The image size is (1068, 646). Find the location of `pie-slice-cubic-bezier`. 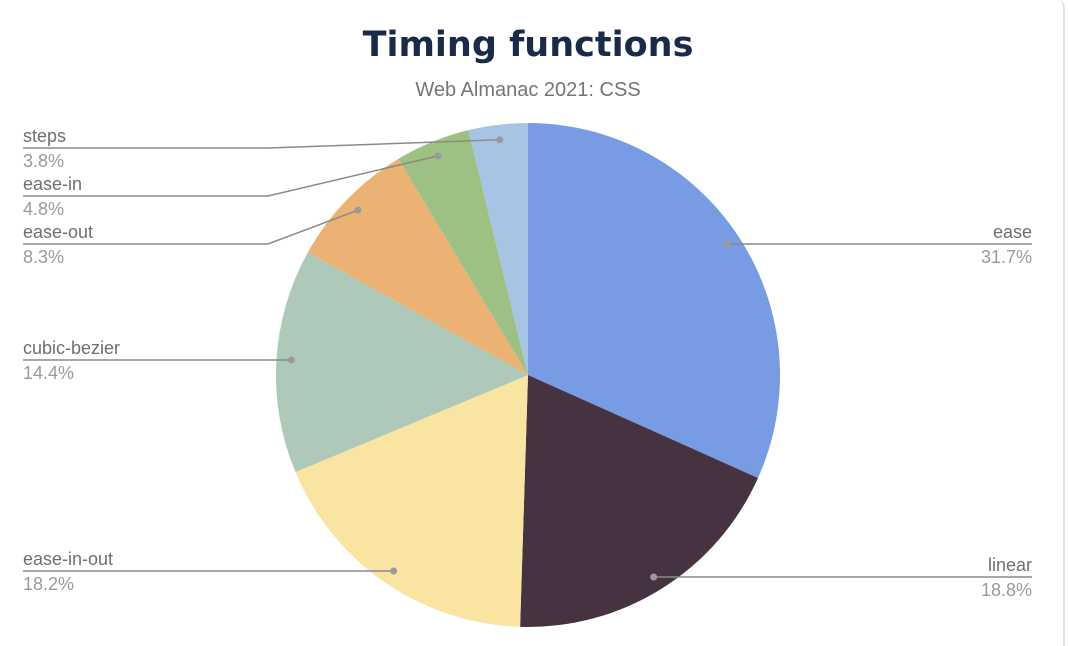

pie-slice-cubic-bezier is located at coordinates (402, 362).